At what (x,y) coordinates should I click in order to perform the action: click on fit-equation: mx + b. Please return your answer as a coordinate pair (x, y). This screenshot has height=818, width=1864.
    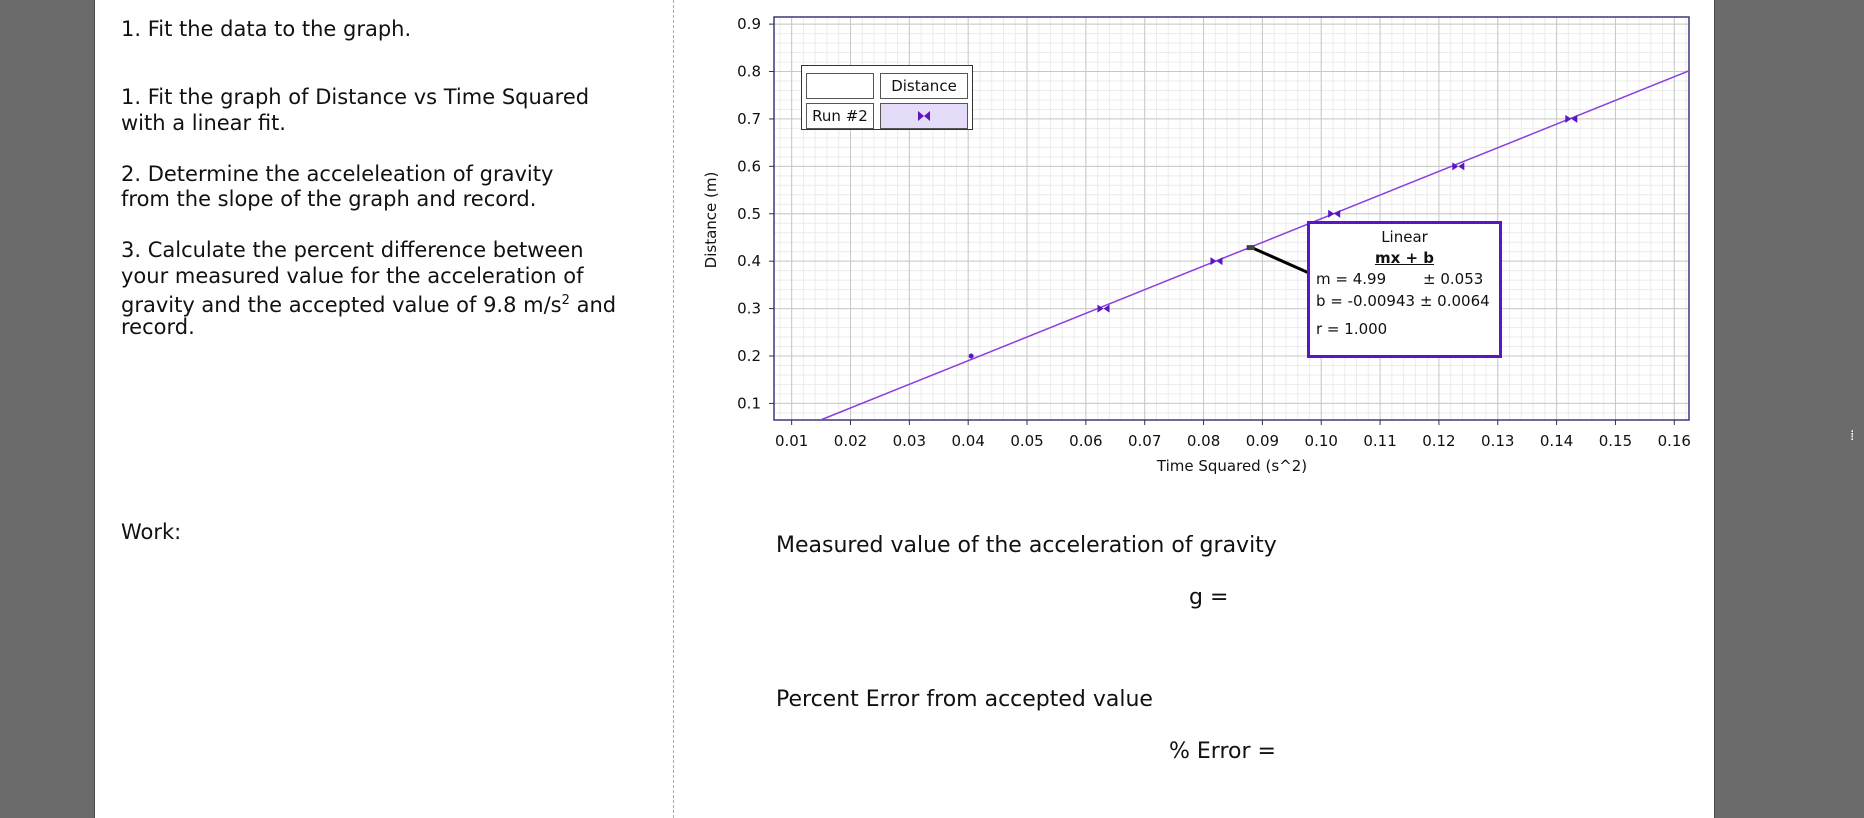
    Looking at the image, I should click on (1404, 258).